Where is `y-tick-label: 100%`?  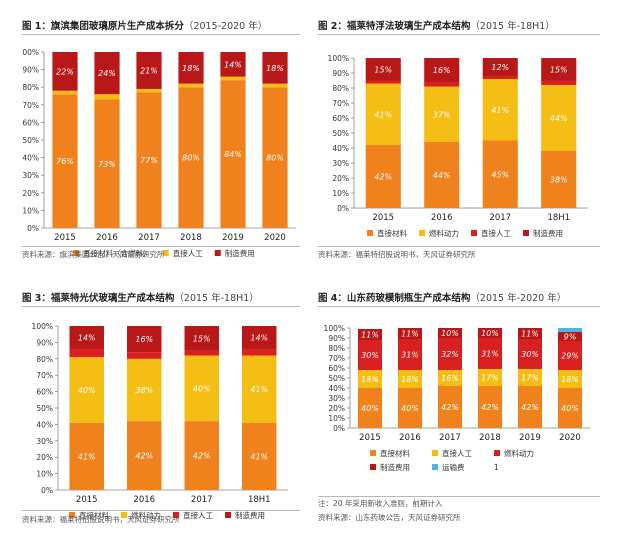
y-tick-label: 100% is located at coordinates (338, 58).